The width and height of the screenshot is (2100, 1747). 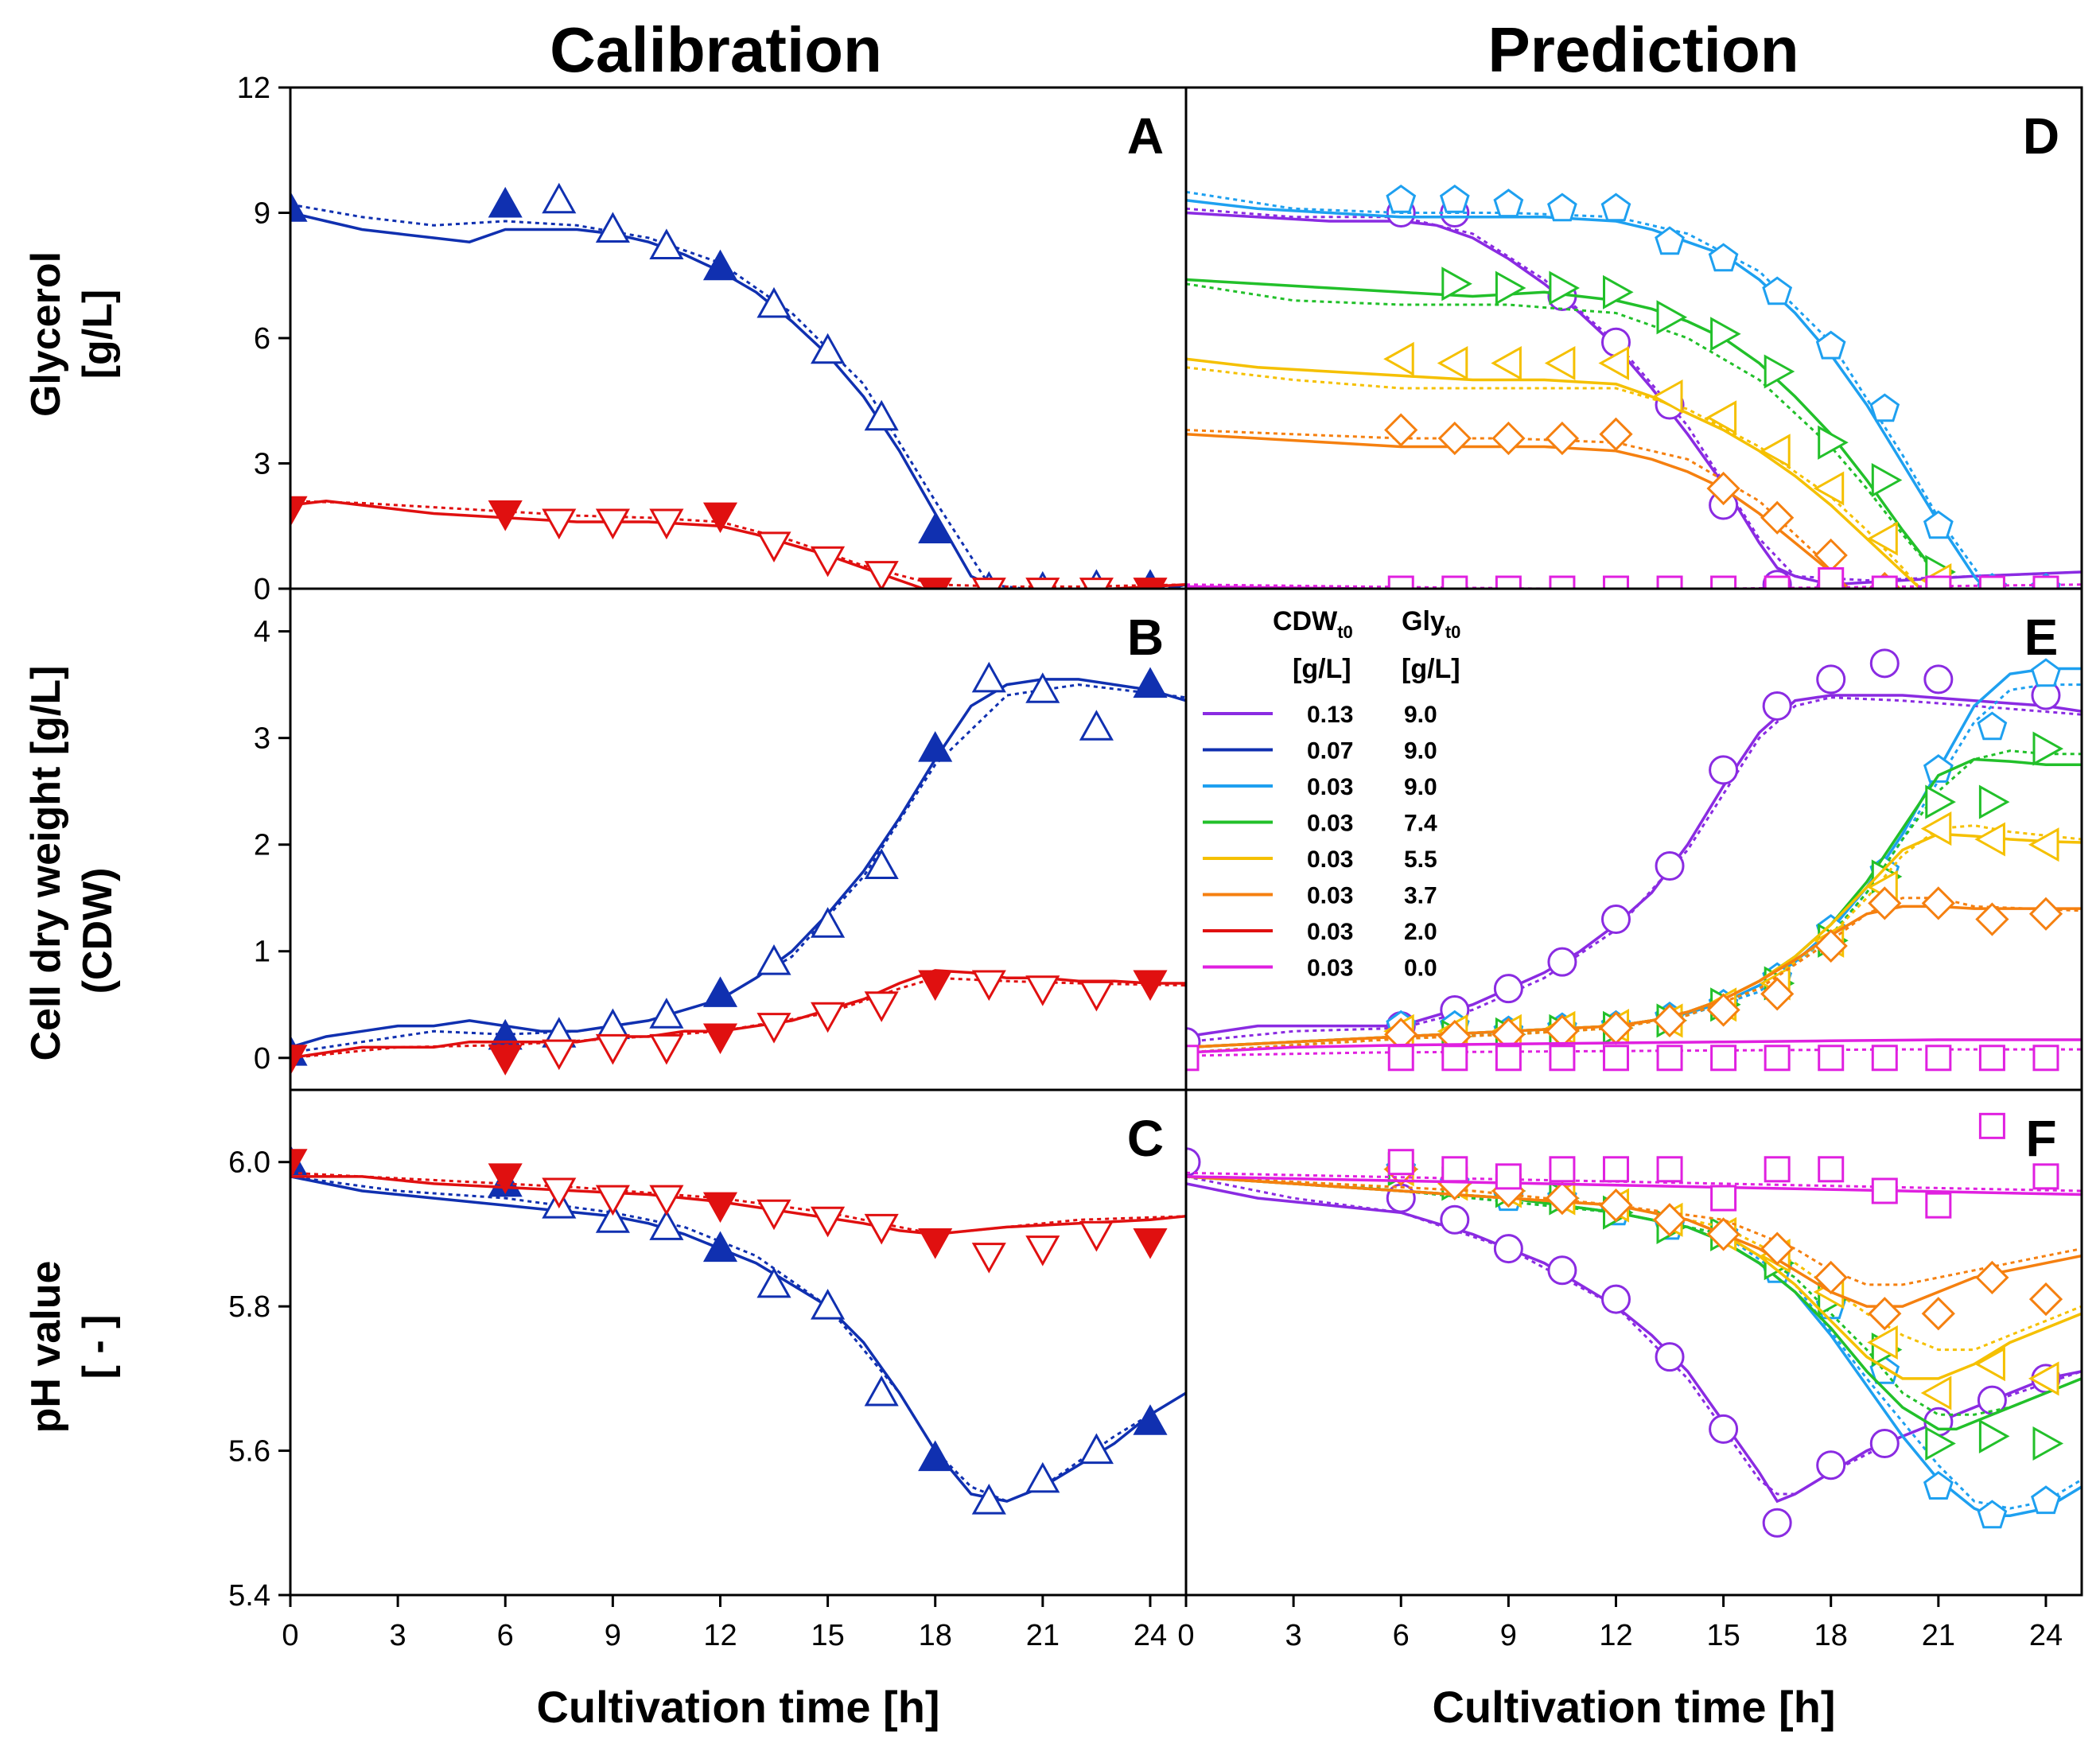 What do you see at coordinates (1150, 1635) in the screenshot?
I see `x-tick-label: 24` at bounding box center [1150, 1635].